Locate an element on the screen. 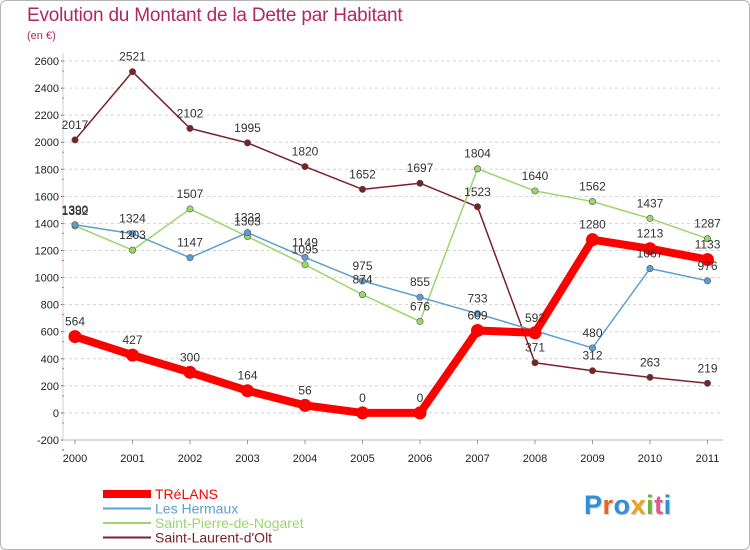 The image size is (750, 550). y-tick-label: 1000 is located at coordinates (47, 279).